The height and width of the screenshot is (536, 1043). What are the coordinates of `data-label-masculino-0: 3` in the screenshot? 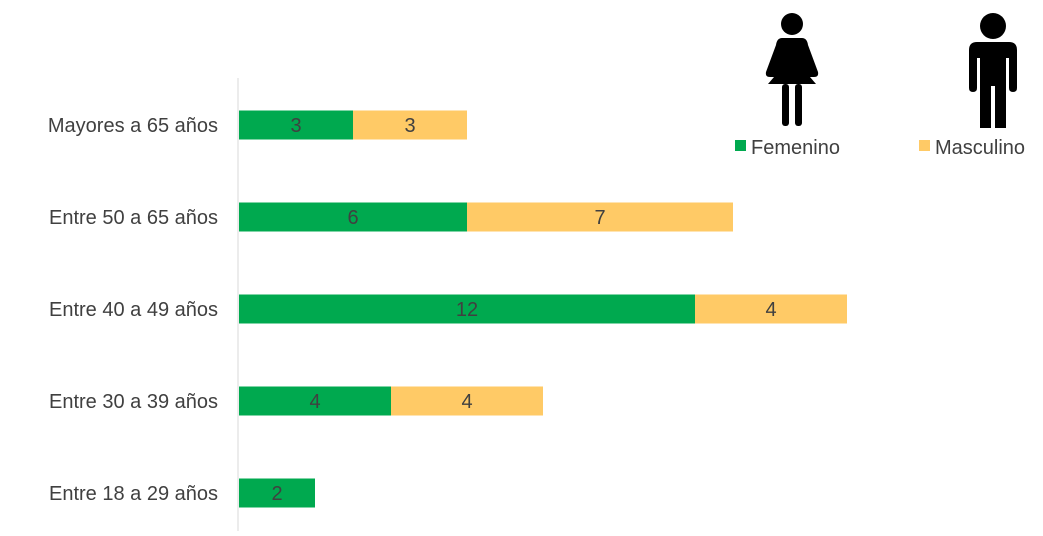 It's located at (409, 126).